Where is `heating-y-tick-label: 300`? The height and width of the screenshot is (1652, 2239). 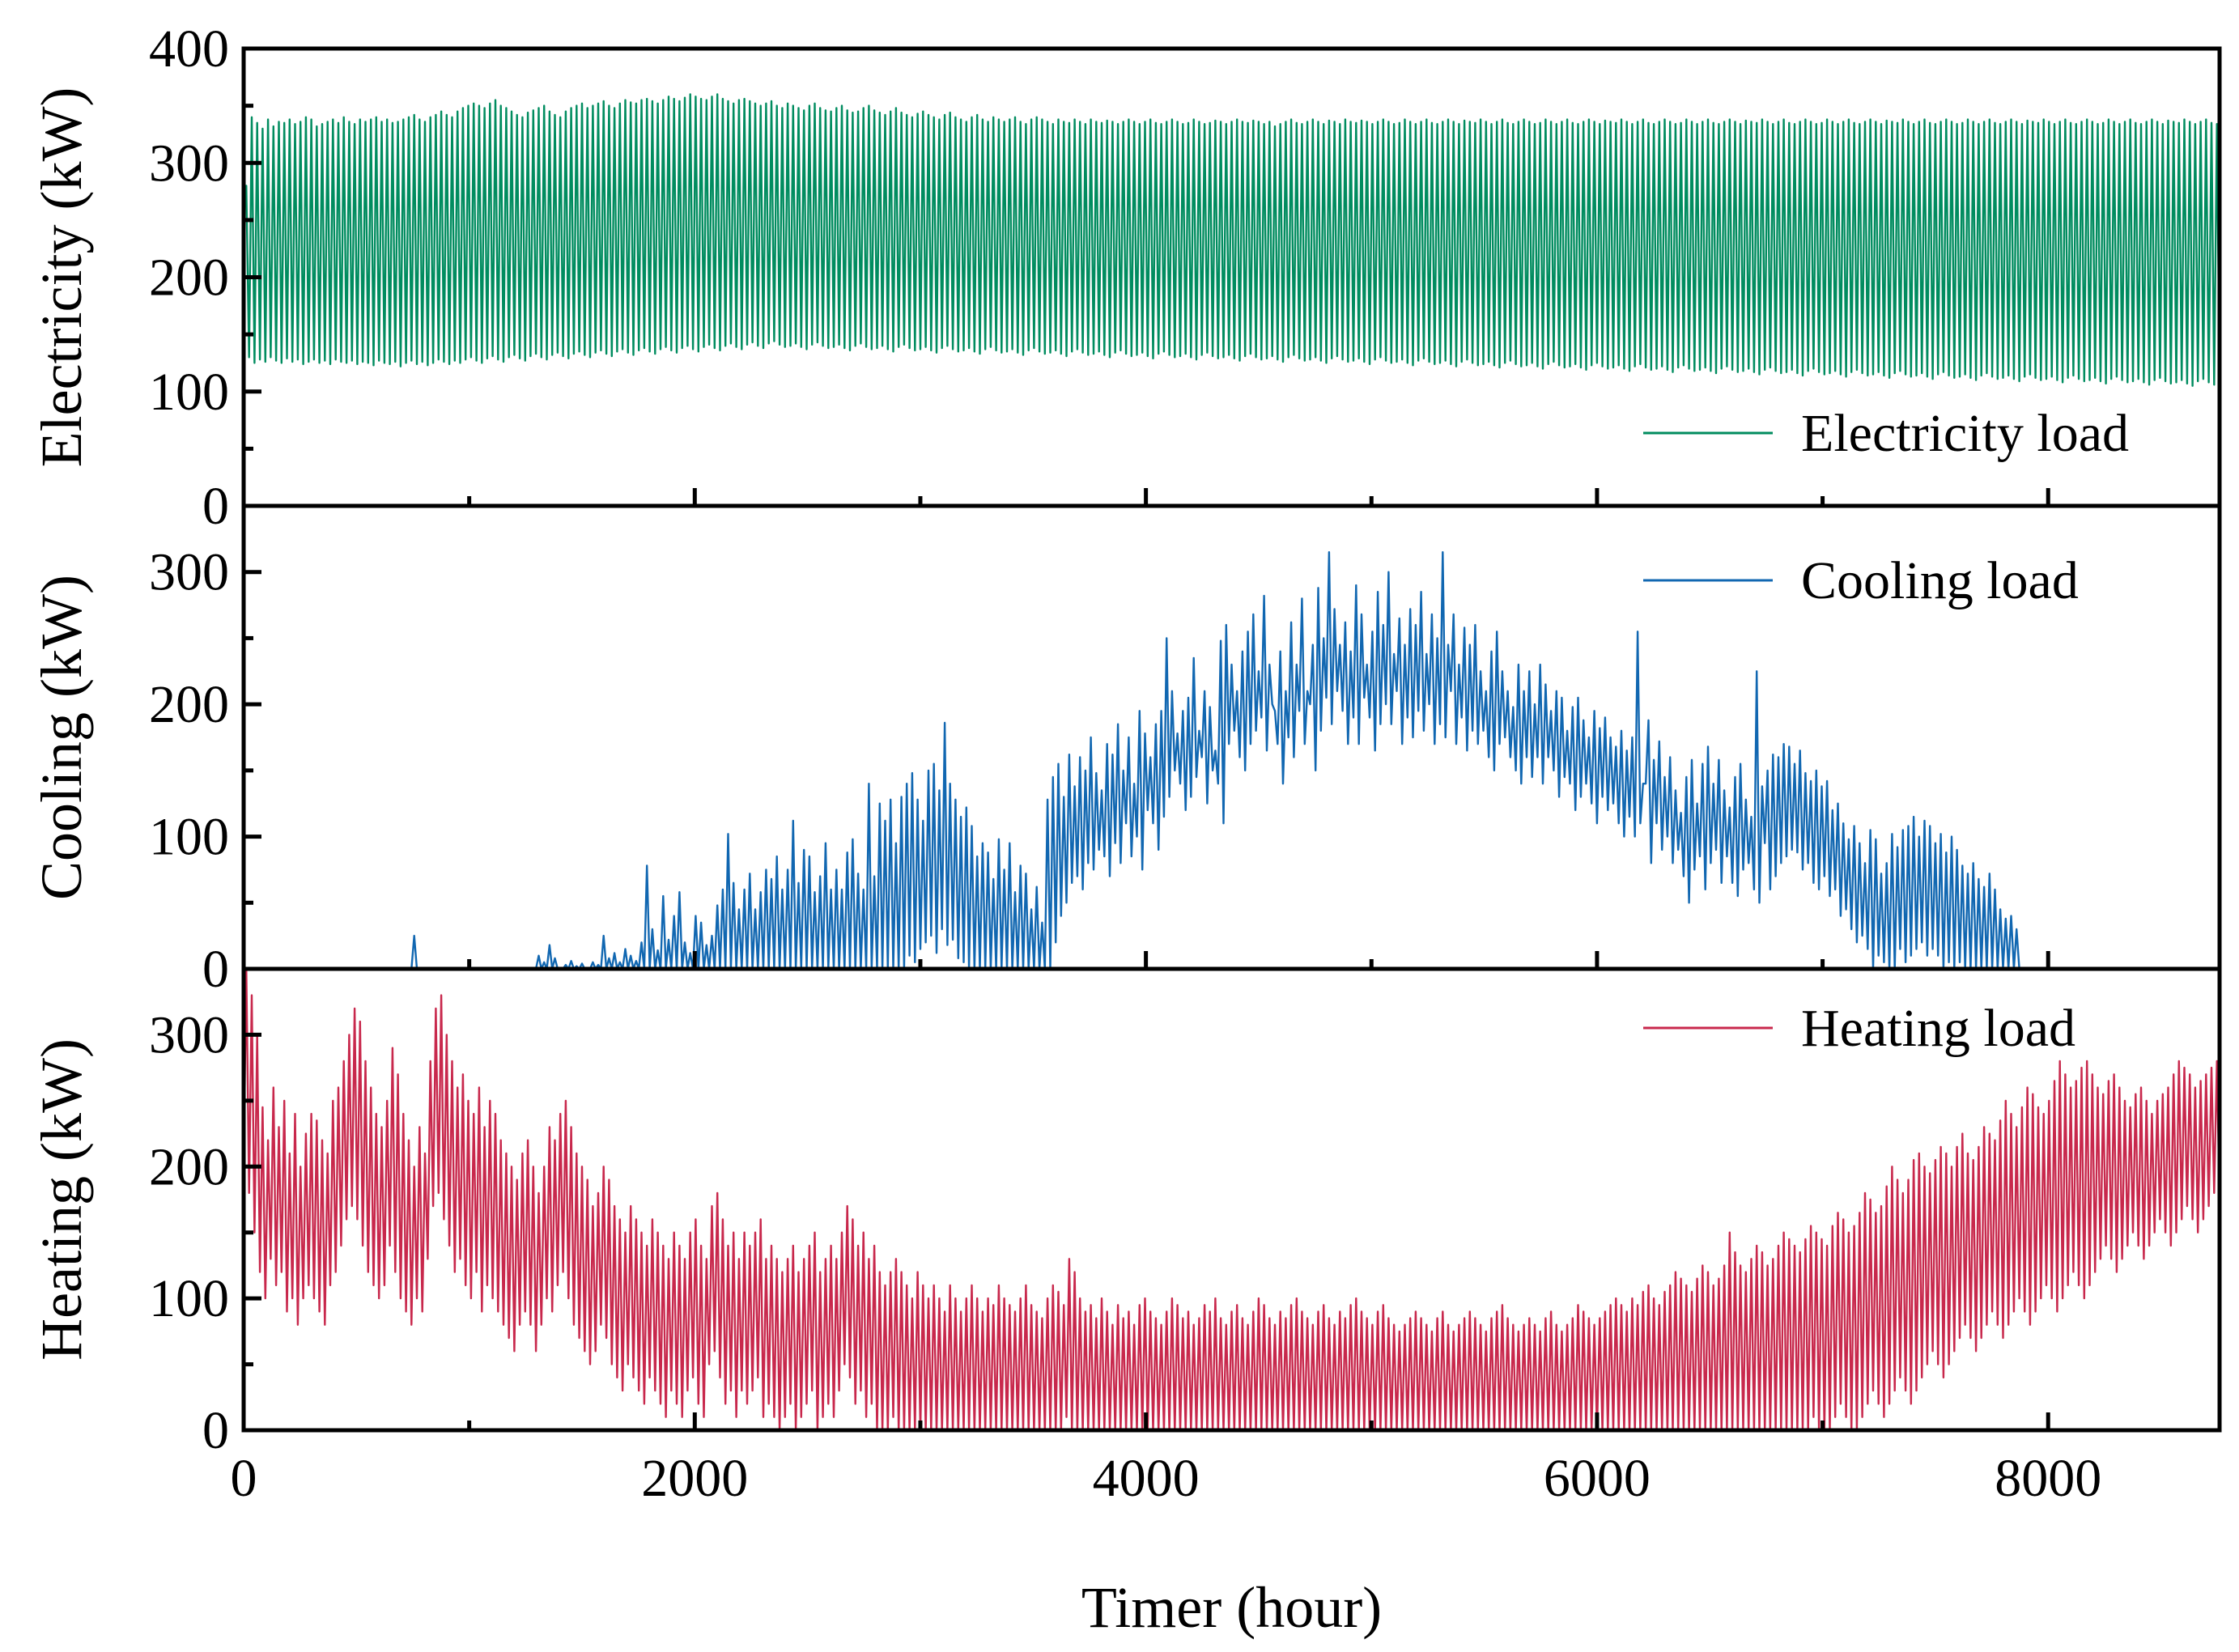
heating-y-tick-label: 300 is located at coordinates (189, 1035).